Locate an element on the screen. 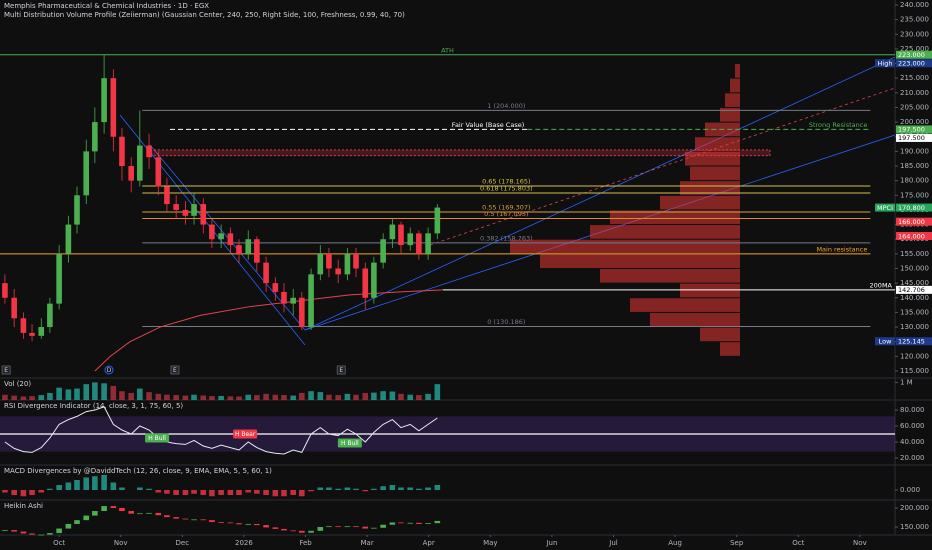 This screenshot has height=550, width=932. x-tick-label: Jul is located at coordinates (613, 543).